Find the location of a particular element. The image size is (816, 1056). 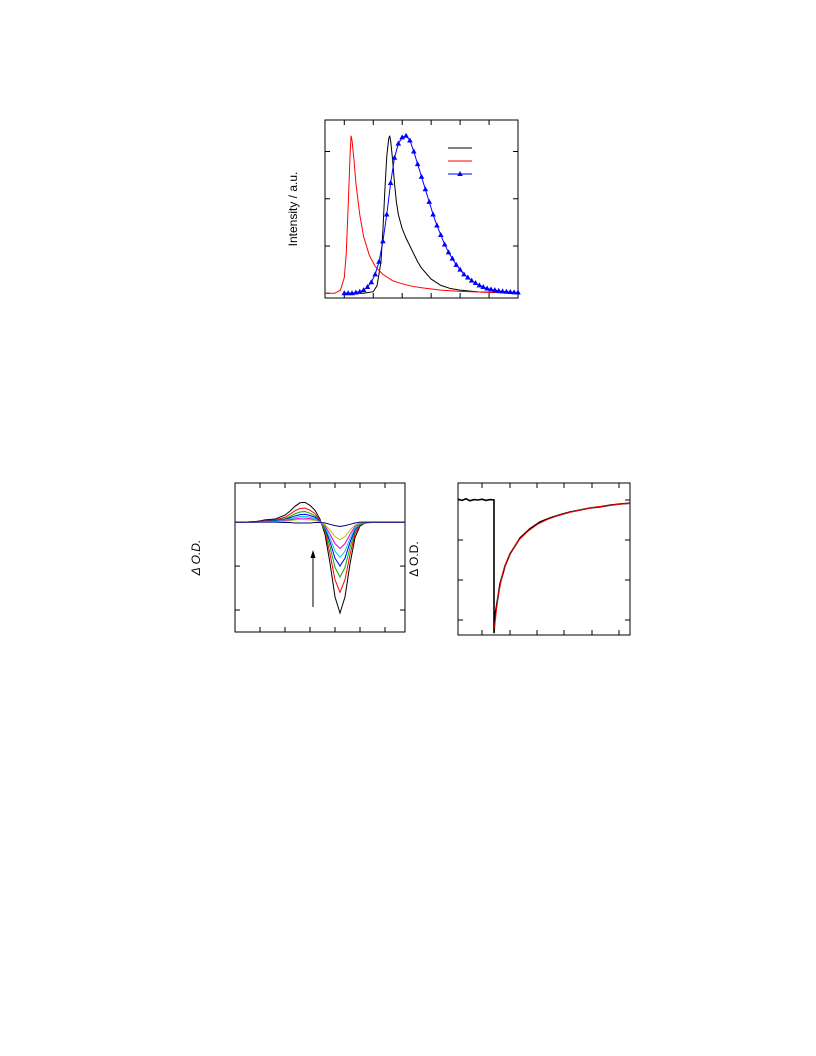

legend-marker is located at coordinates (460, 173).